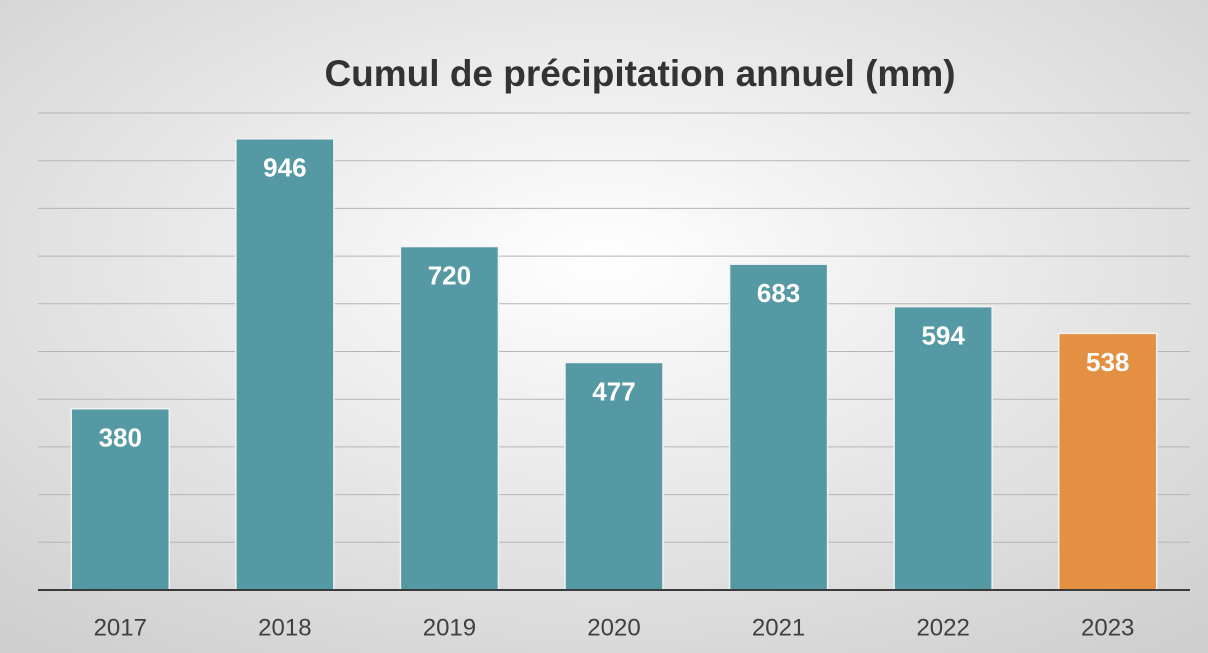  What do you see at coordinates (449, 275) in the screenshot?
I see `data-label: 720` at bounding box center [449, 275].